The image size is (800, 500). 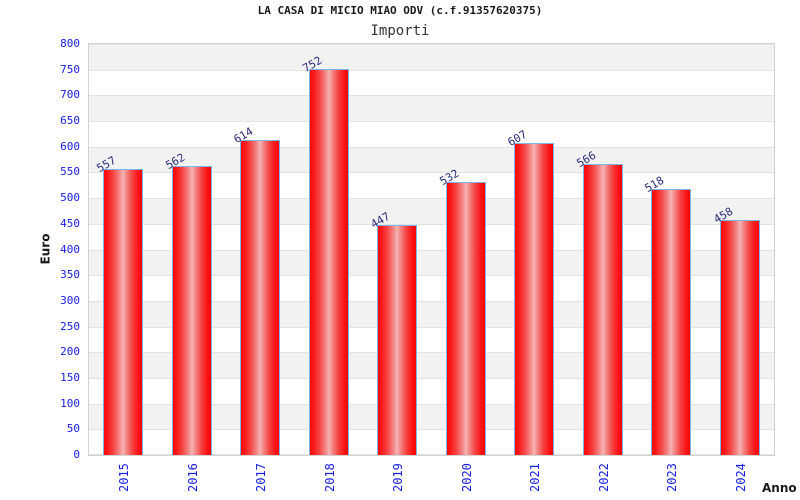 What do you see at coordinates (70, 121) in the screenshot?
I see `y-axis-tick-label: 650` at bounding box center [70, 121].